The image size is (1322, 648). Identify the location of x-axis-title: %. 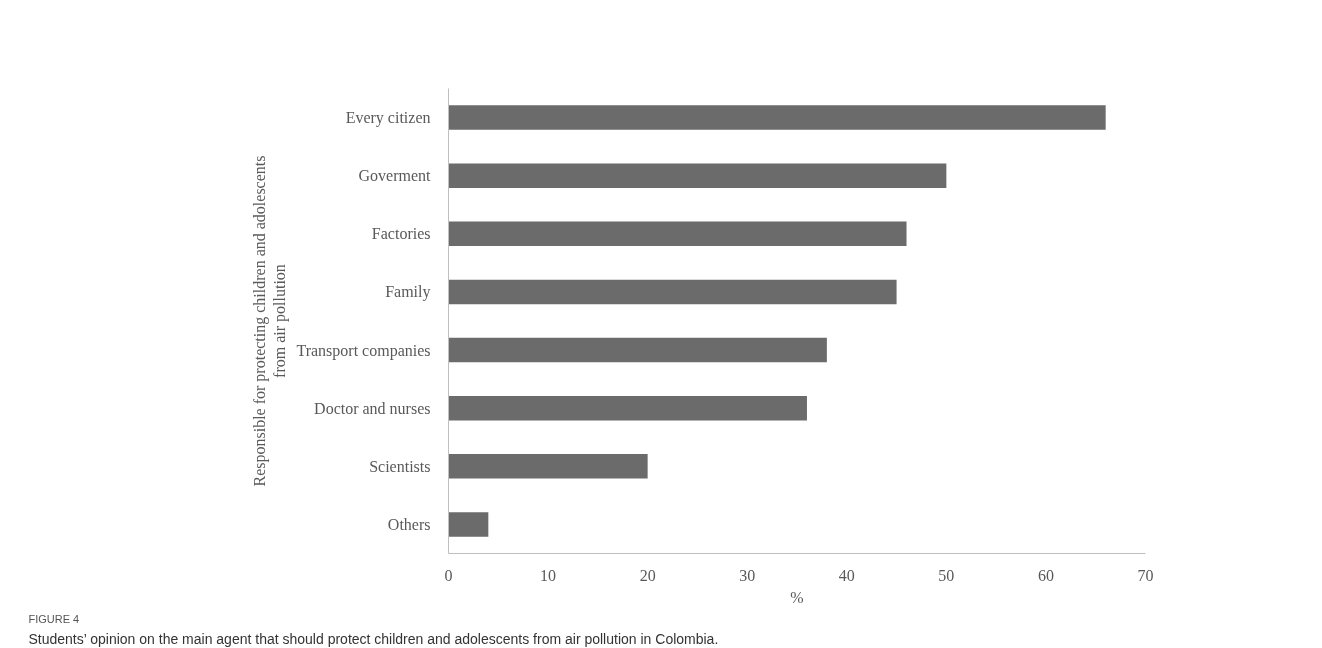
(797, 597).